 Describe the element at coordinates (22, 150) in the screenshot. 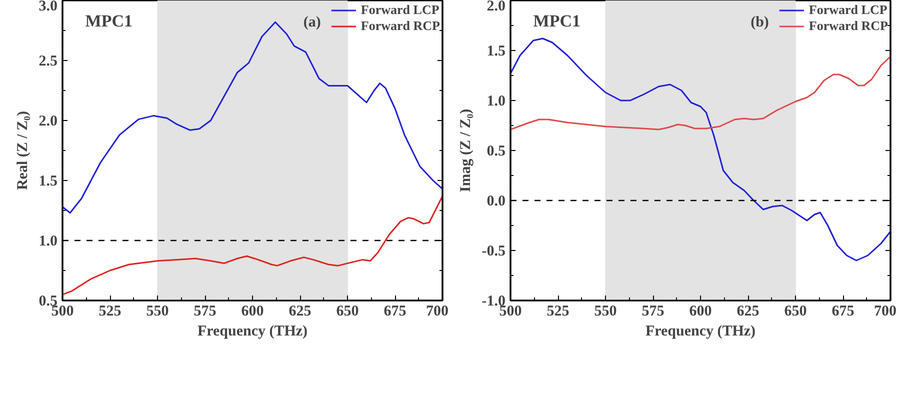

I see `y-axis-title: Real (Z / Z₀)` at that location.